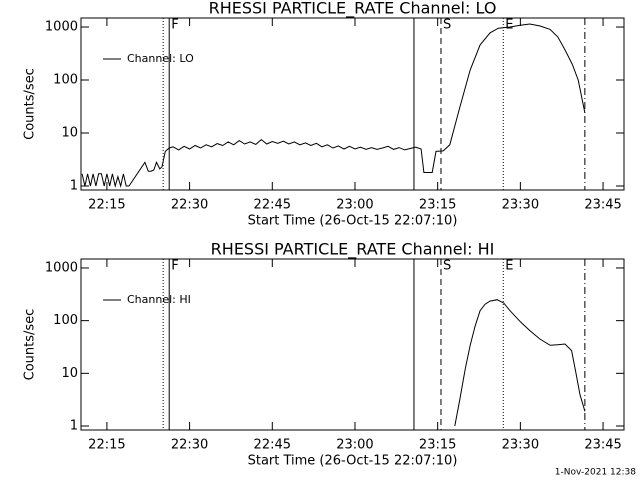 The width and height of the screenshot is (640, 480). What do you see at coordinates (520, 363) in the screenshot?
I see `series-line` at bounding box center [520, 363].